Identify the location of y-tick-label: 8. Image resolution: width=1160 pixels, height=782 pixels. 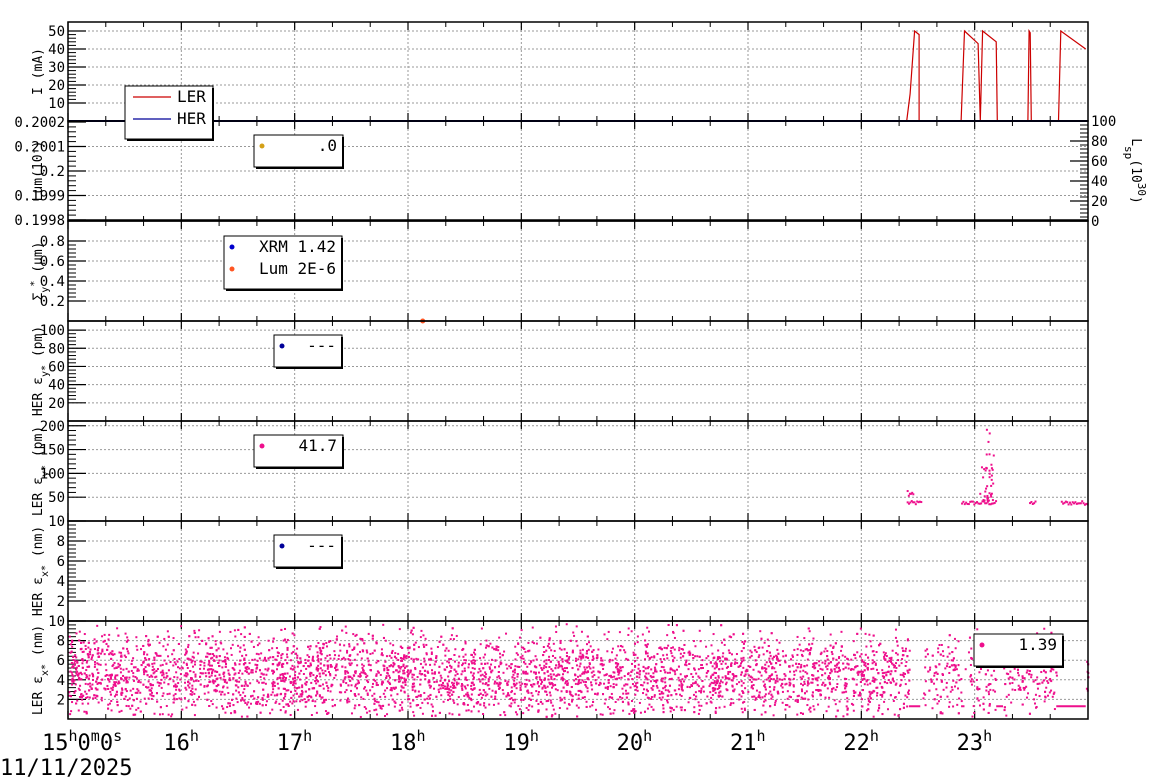
(61, 542).